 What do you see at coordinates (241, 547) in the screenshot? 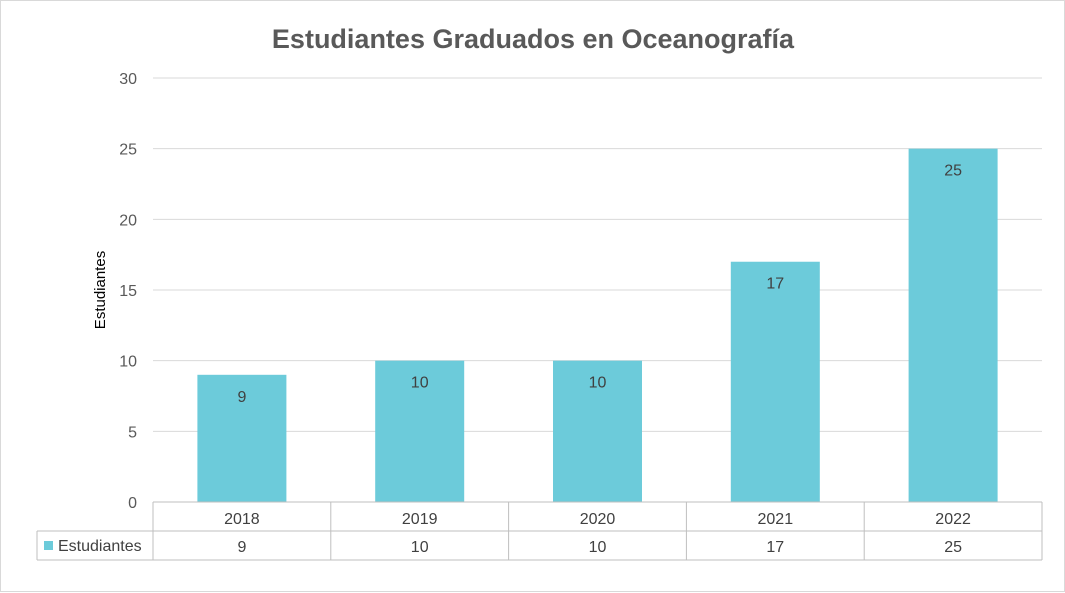
I see `table-cell: 9` at bounding box center [241, 547].